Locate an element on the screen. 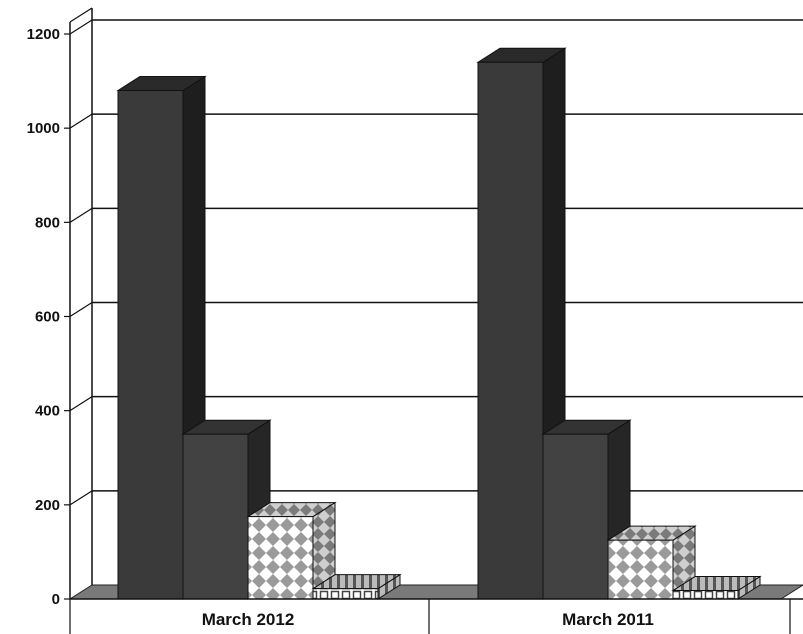  category-label: March 2011 is located at coordinates (608, 619).